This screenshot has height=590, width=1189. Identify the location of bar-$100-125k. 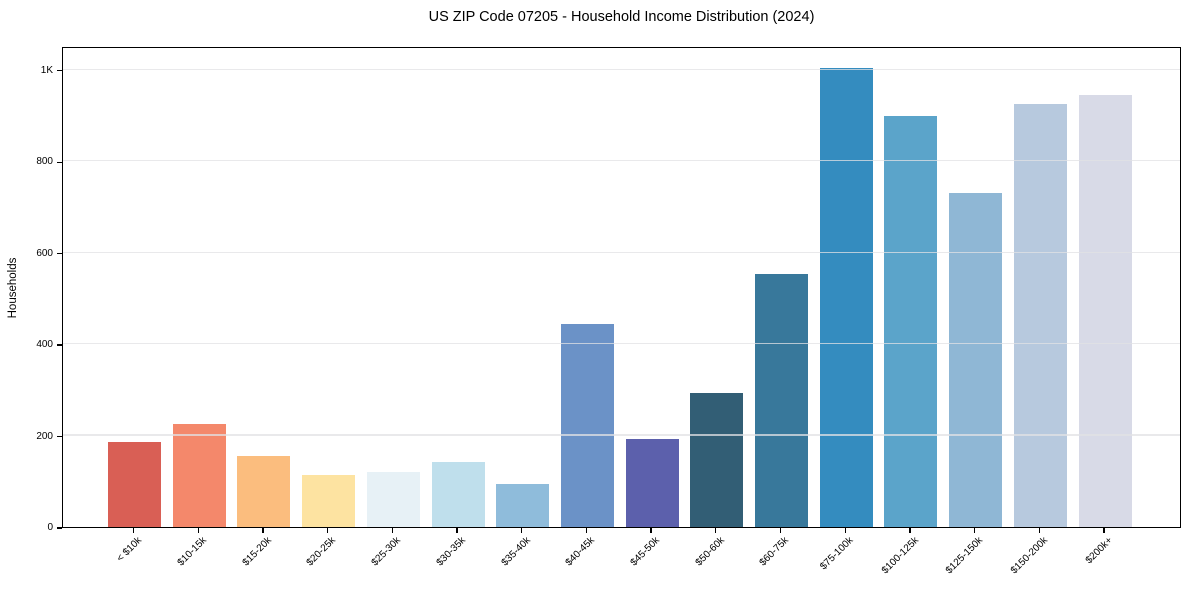
(911, 321).